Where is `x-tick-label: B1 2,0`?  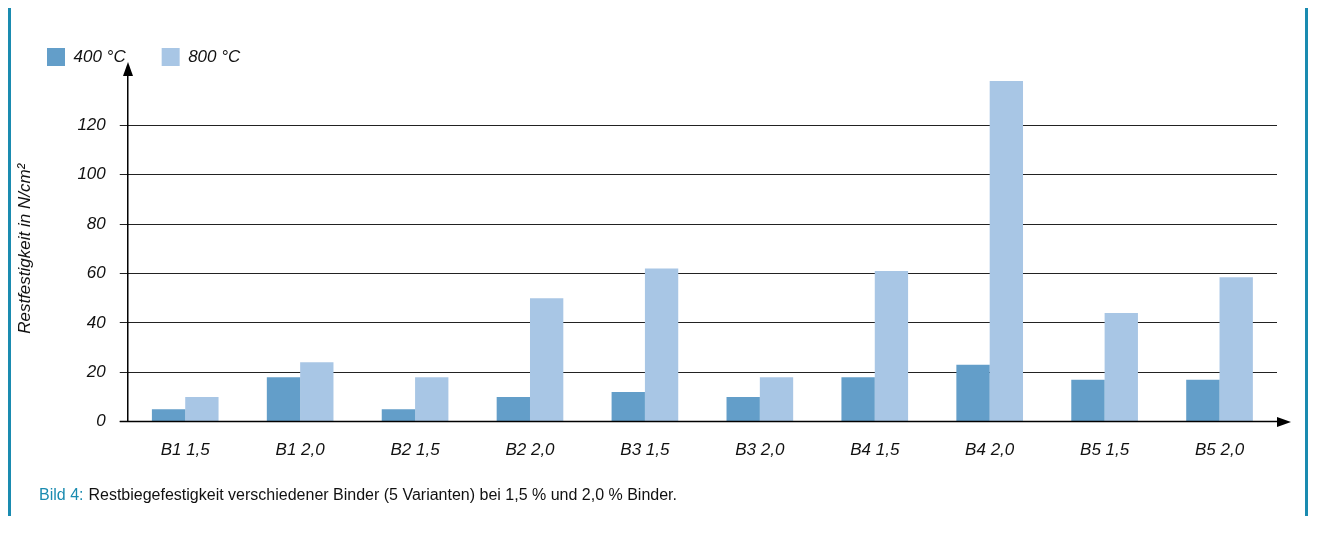 x-tick-label: B1 2,0 is located at coordinates (300, 449).